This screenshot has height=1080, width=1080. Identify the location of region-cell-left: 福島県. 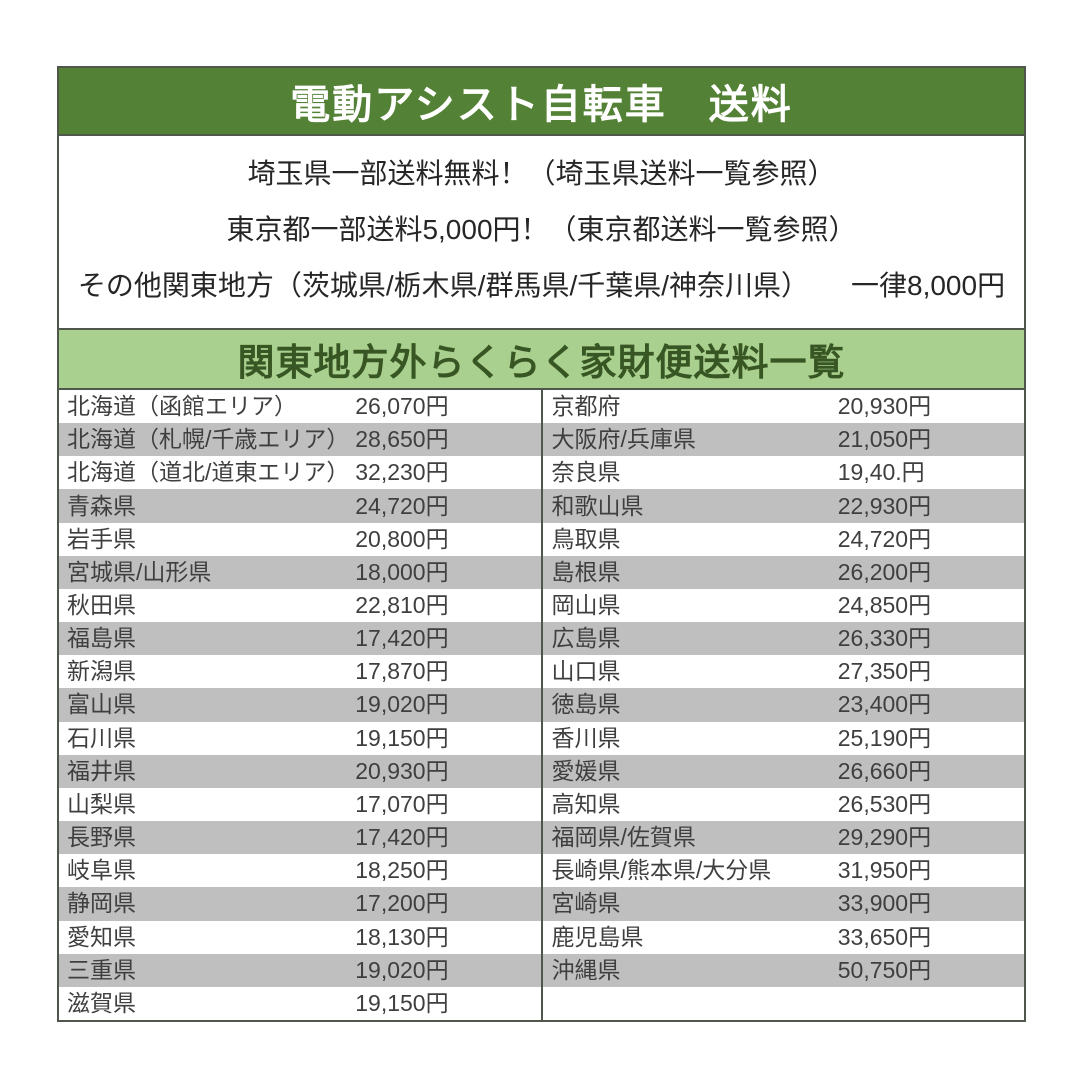
(101, 638).